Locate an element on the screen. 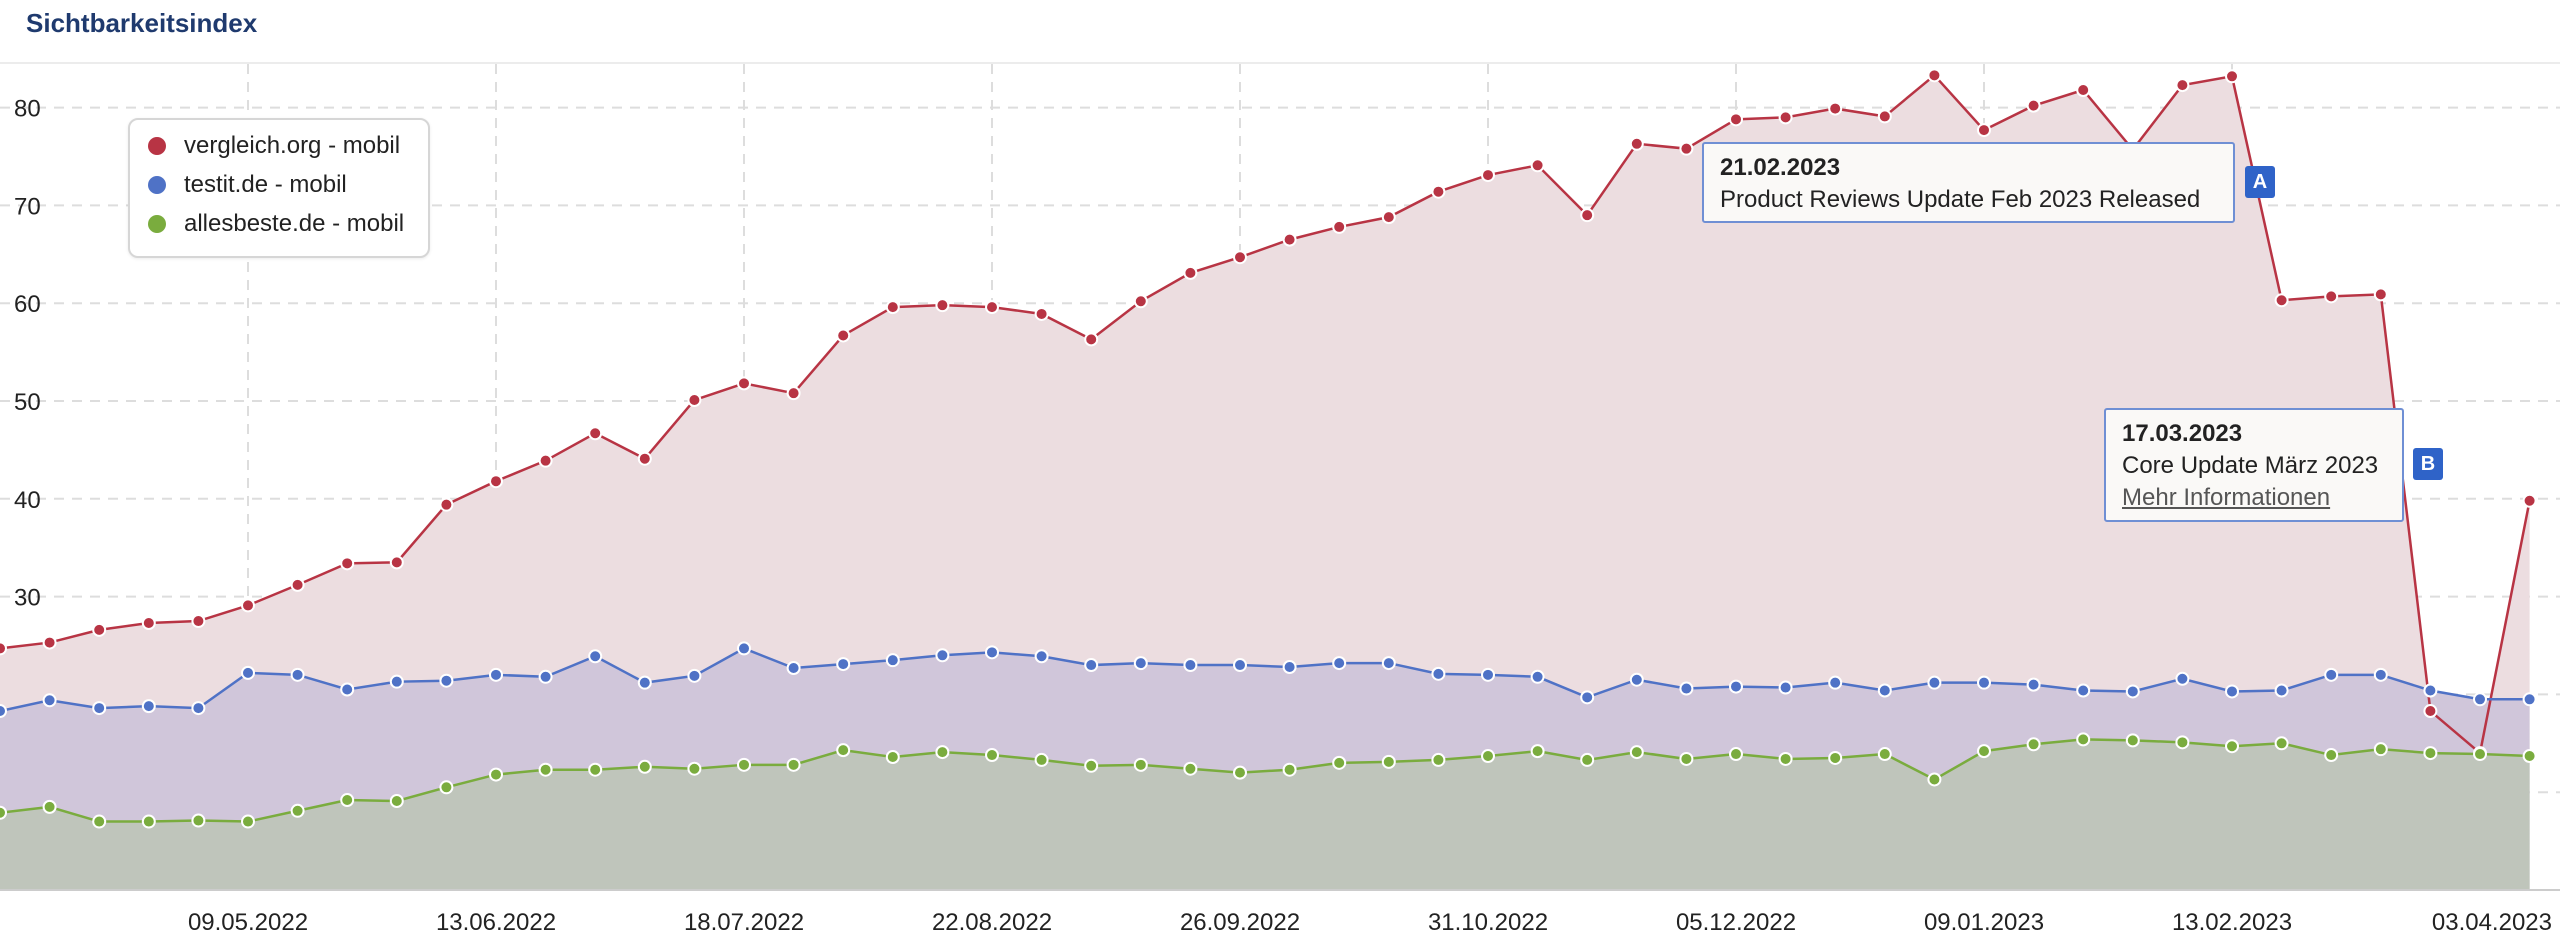 Image resolution: width=2560 pixels, height=939 pixels. annotation-text: Product Reviews Update Feb 2023 Released is located at coordinates (1960, 199).